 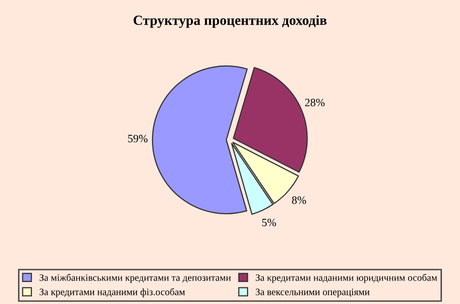 What do you see at coordinates (135, 278) in the screenshot?
I see `legend-label: За міжбанківськими кредитами та депозитами` at bounding box center [135, 278].